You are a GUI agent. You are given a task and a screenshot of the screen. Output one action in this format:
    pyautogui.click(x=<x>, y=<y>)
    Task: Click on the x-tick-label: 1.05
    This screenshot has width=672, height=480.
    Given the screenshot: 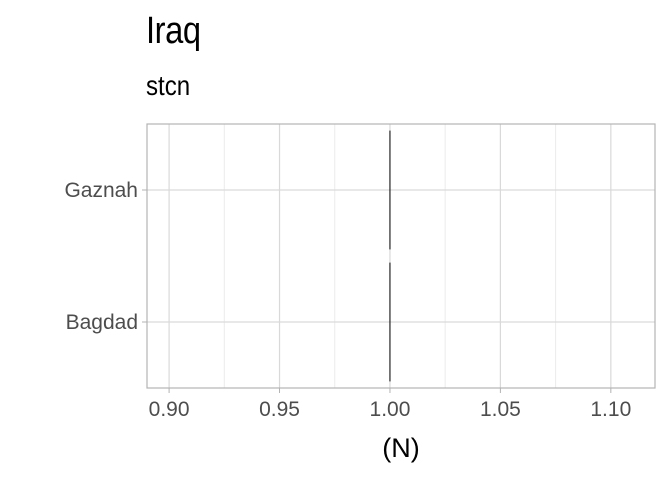 What is the action you would take?
    pyautogui.click(x=500, y=409)
    